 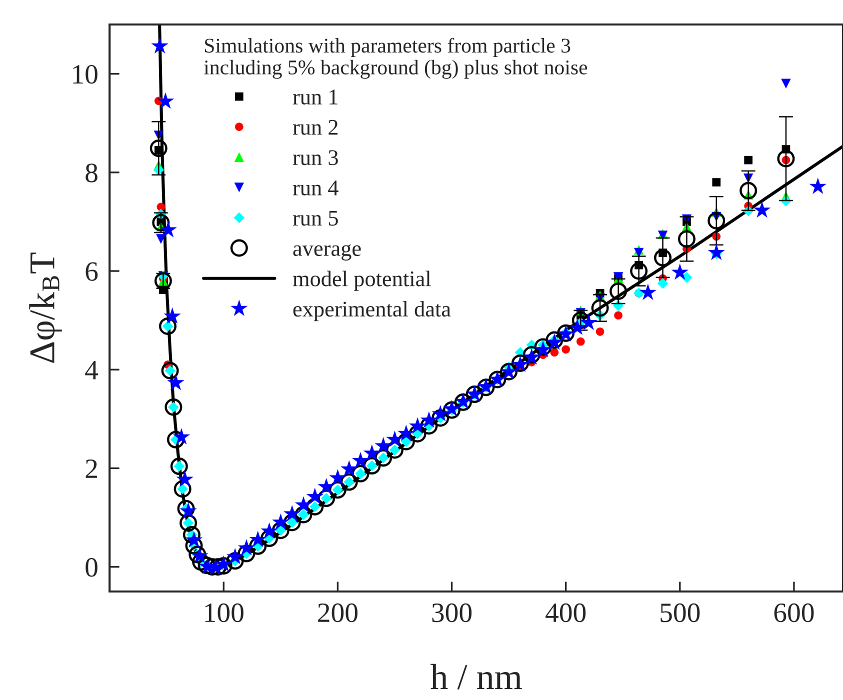 What do you see at coordinates (338, 612) in the screenshot?
I see `x-tick-label: 200` at bounding box center [338, 612].